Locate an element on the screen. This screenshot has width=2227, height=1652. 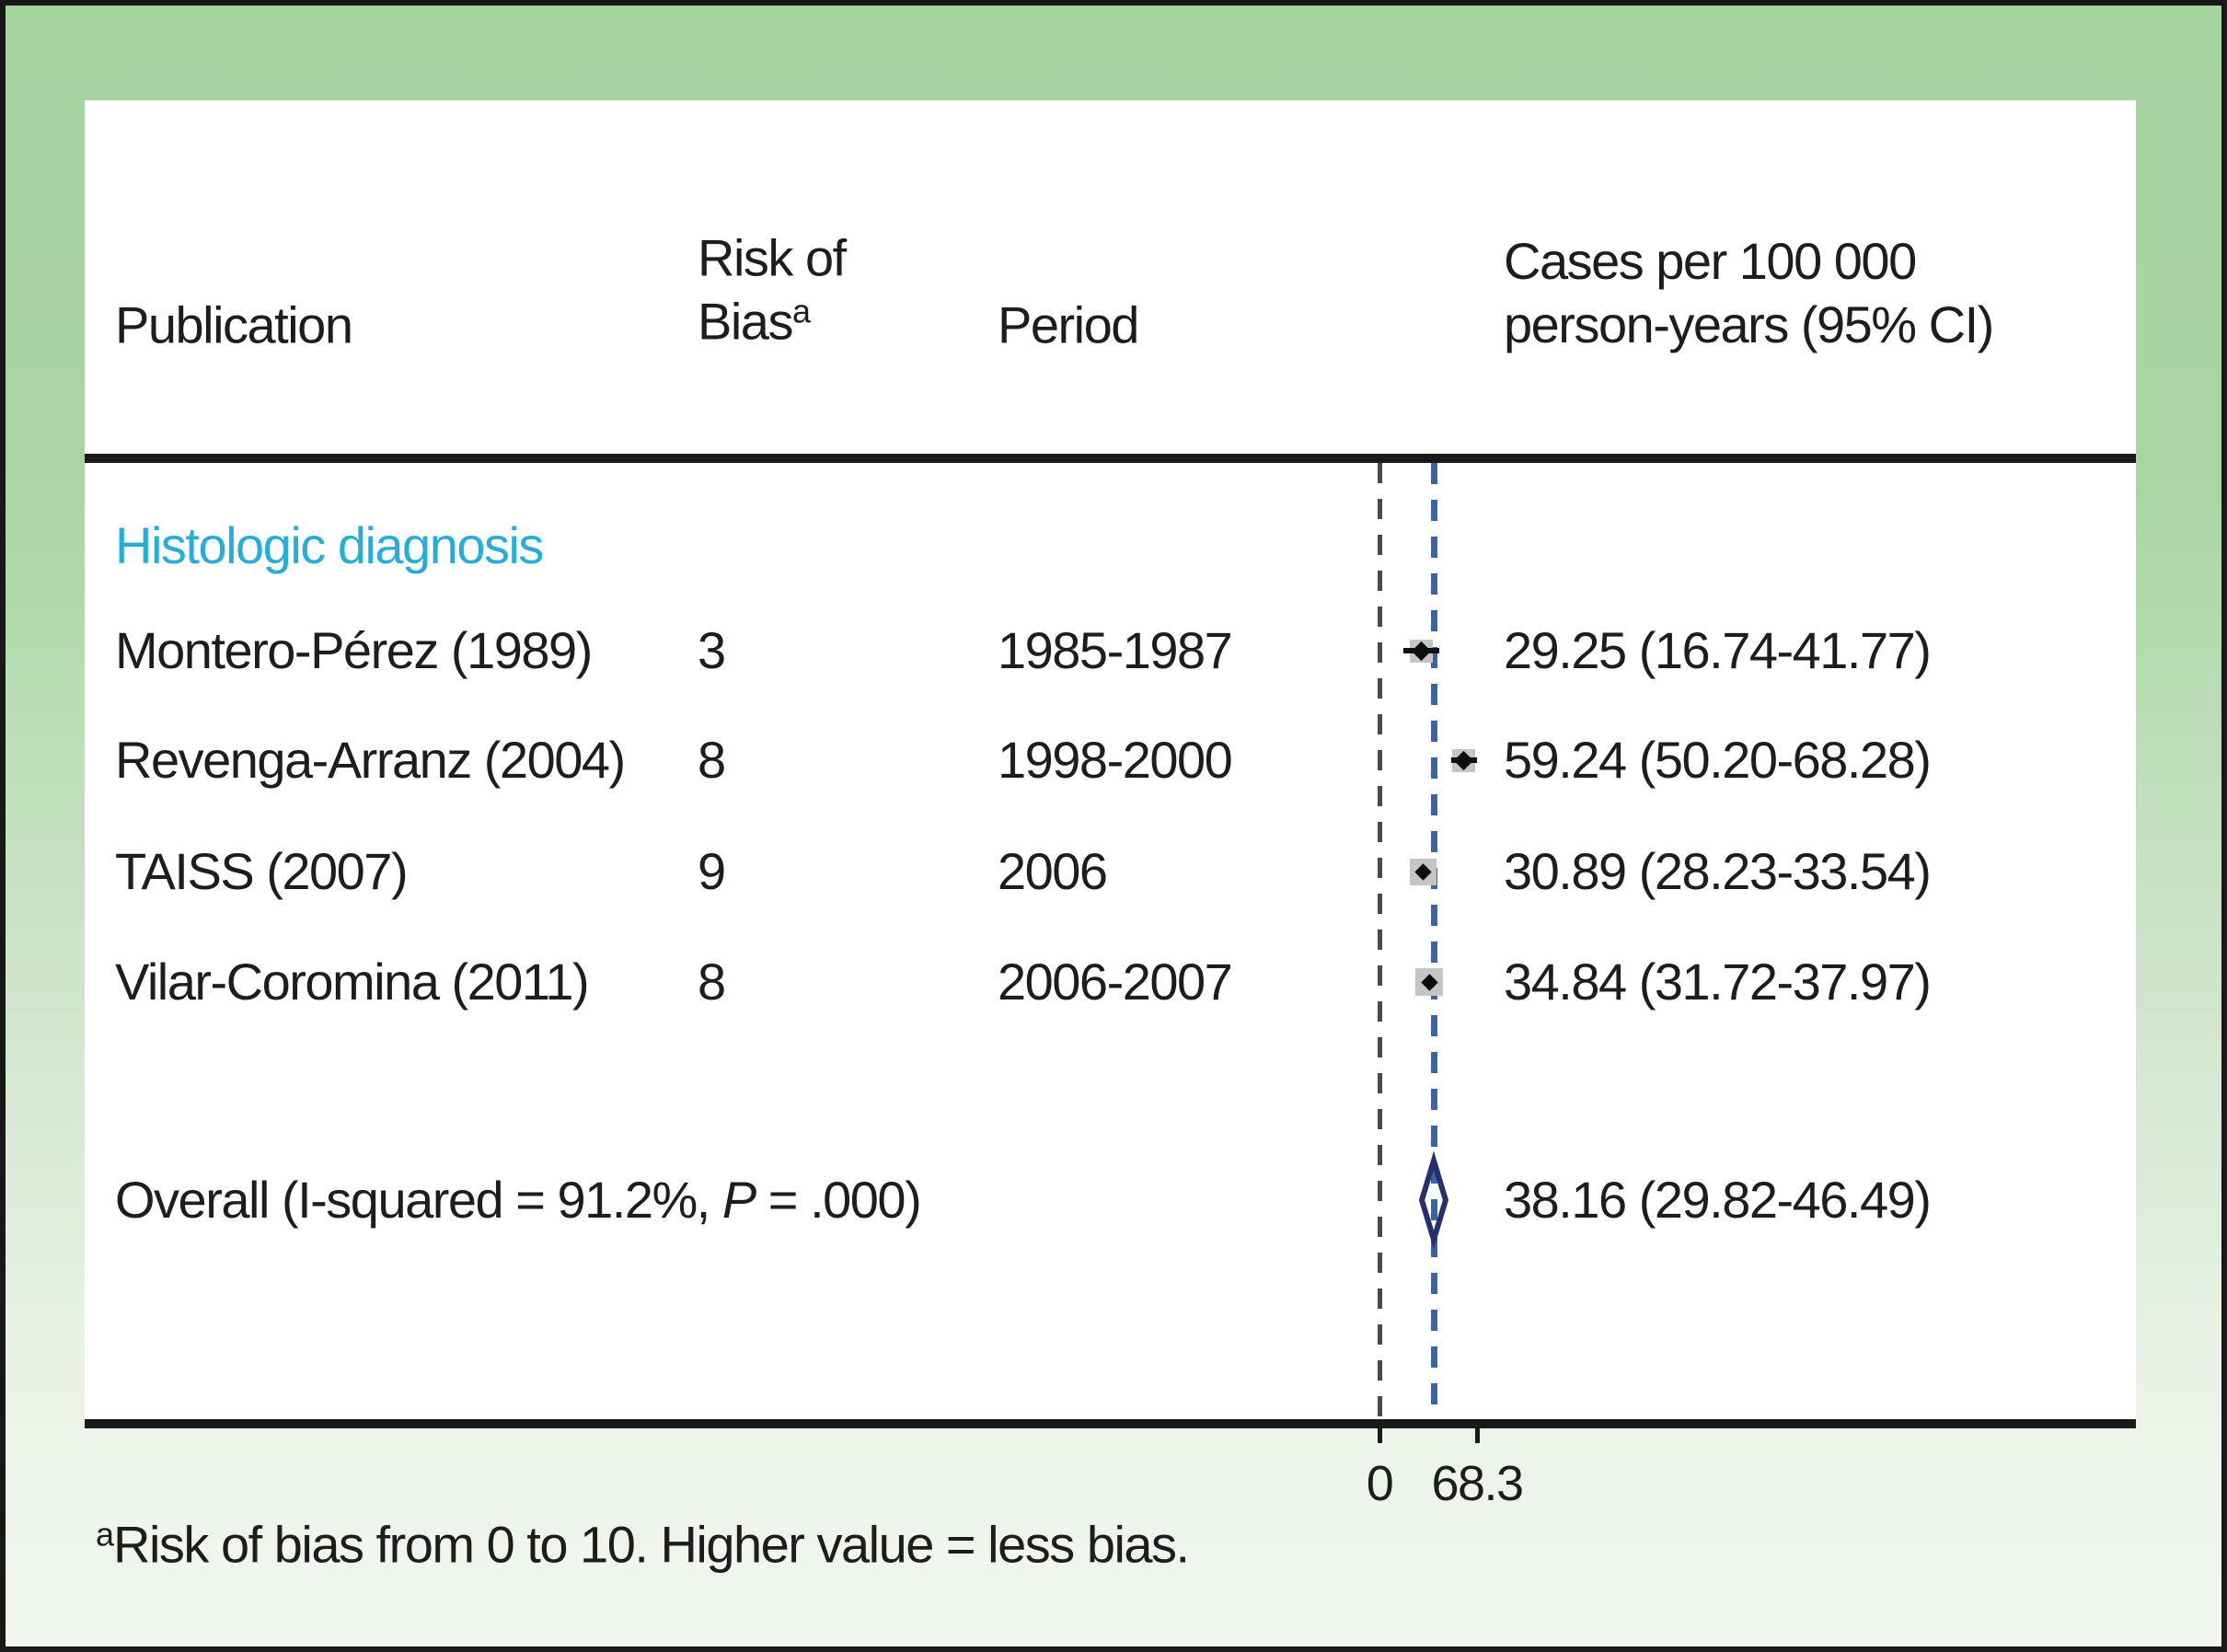
study-publication: Vilar-Coromina (2011) is located at coordinates (352, 982).